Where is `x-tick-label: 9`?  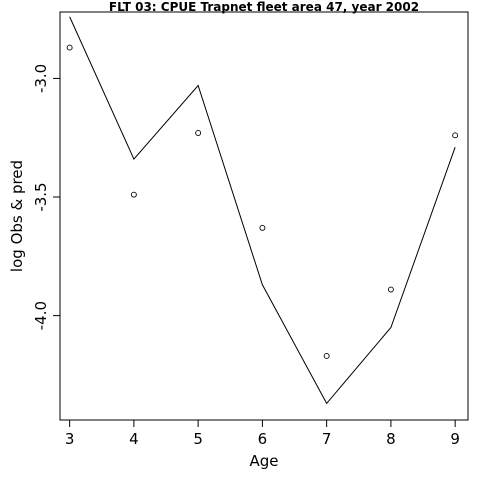
x-tick-label: 9 is located at coordinates (455, 439).